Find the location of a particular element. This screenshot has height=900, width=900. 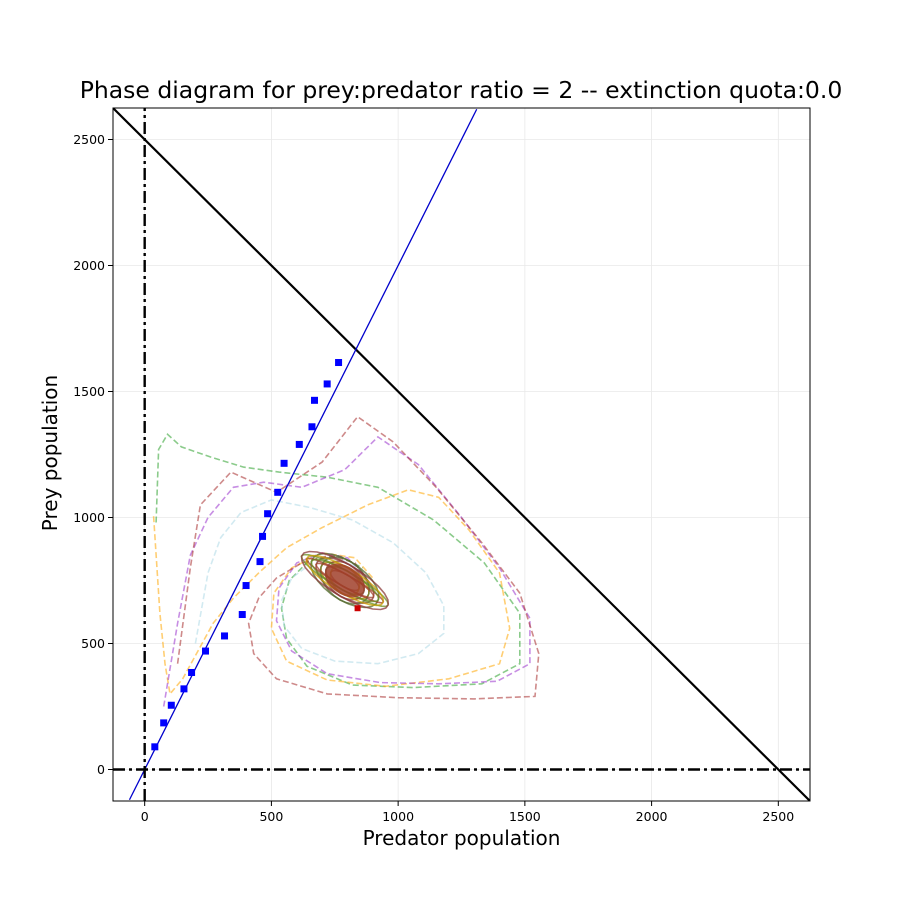

y-tick-label: 1500 is located at coordinates (89, 391).